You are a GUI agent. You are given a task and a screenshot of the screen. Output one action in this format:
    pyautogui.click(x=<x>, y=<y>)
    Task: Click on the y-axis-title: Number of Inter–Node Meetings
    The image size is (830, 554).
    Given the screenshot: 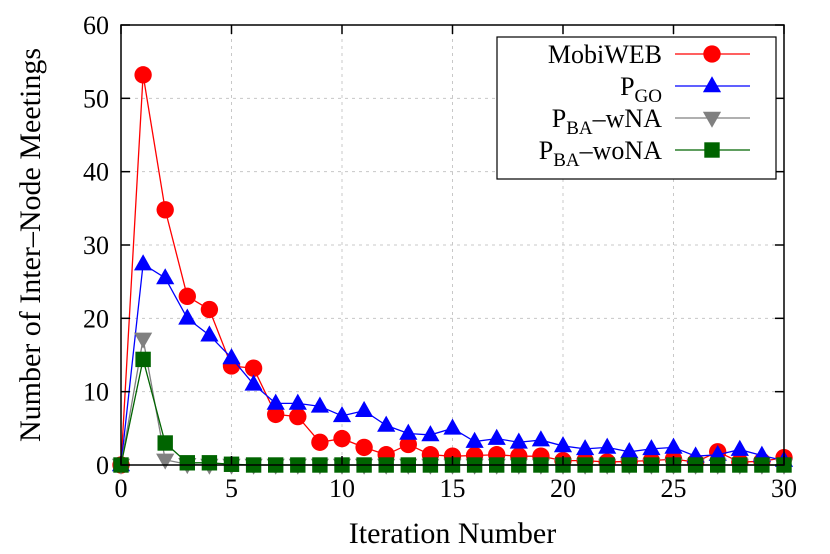 What is the action you would take?
    pyautogui.click(x=30, y=245)
    